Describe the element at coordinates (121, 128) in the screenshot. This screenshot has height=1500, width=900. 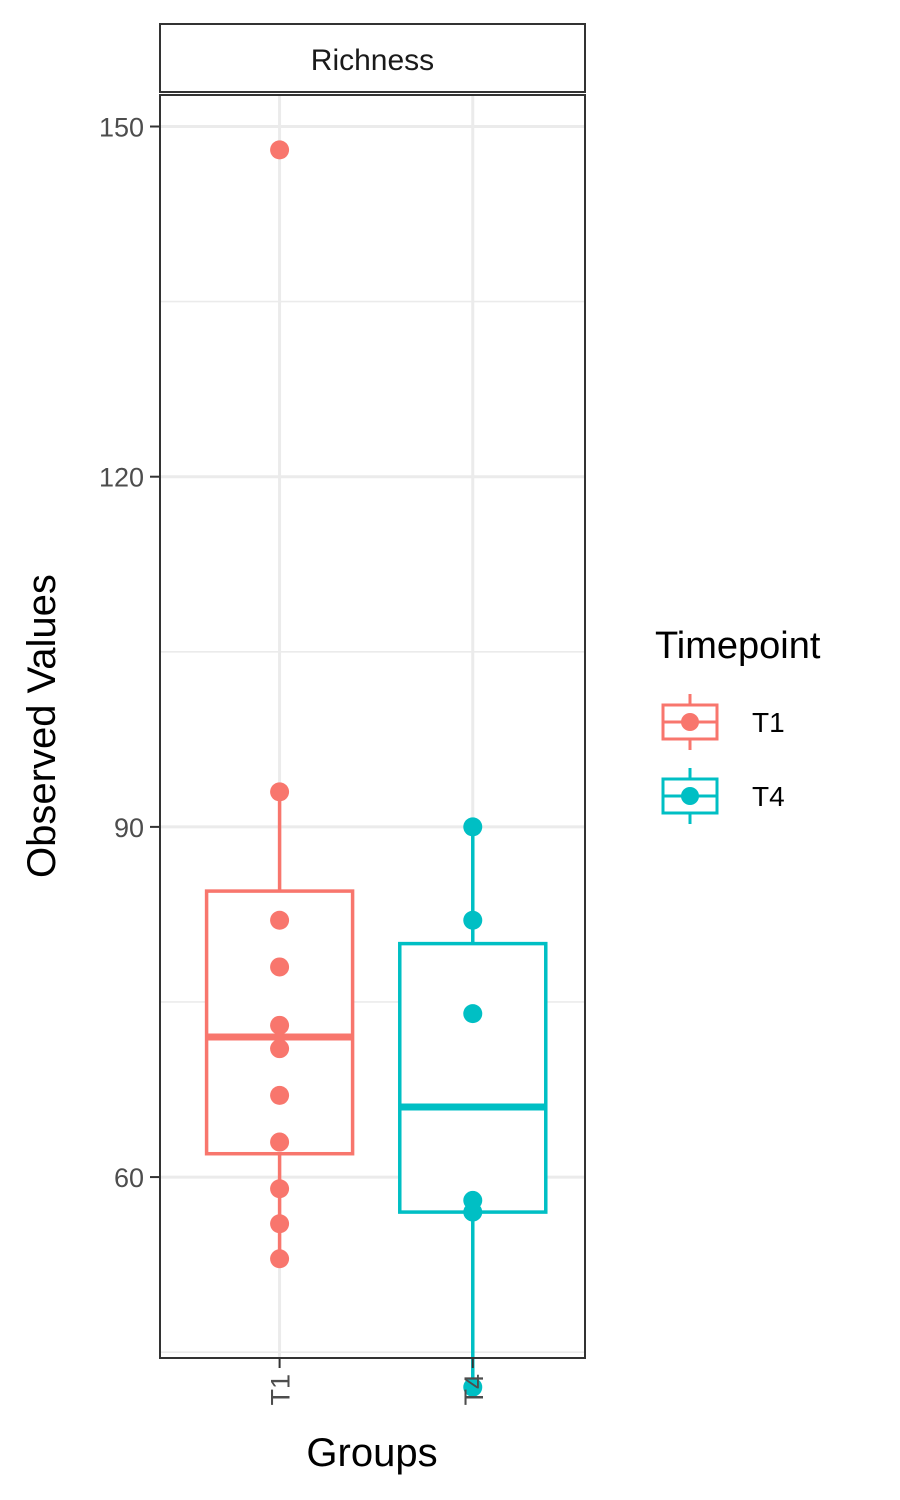
I see `y-tick-label: 150` at that location.